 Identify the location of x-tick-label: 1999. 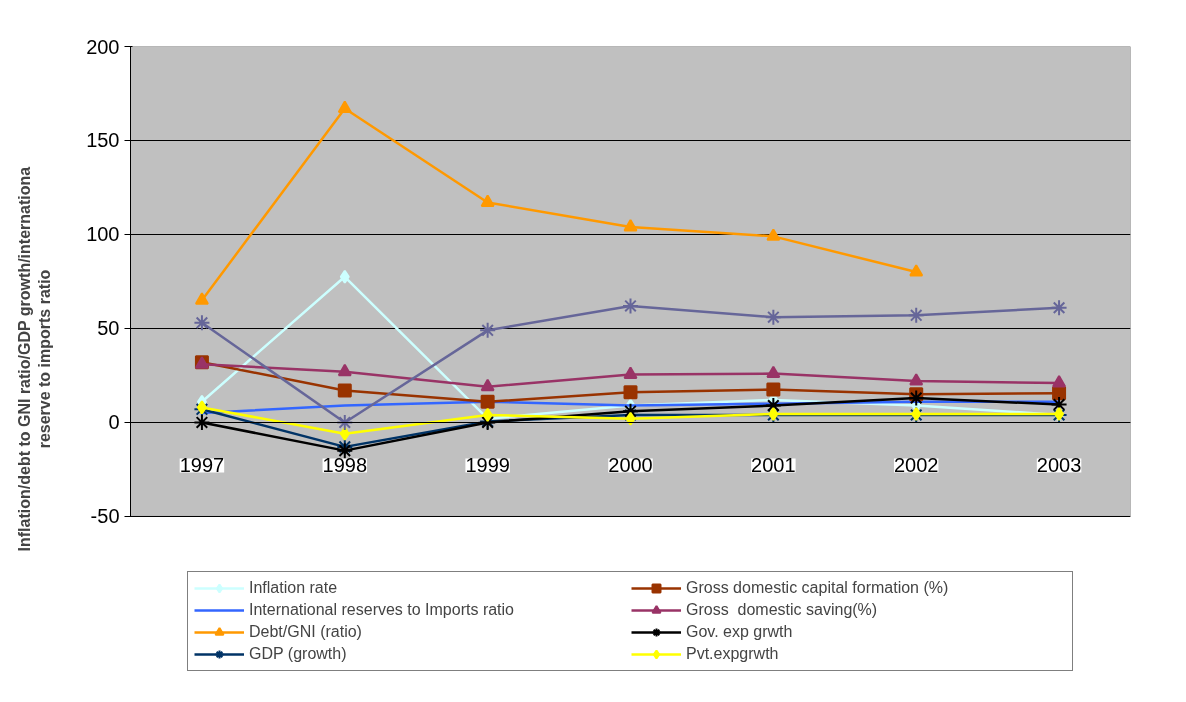
(487, 465).